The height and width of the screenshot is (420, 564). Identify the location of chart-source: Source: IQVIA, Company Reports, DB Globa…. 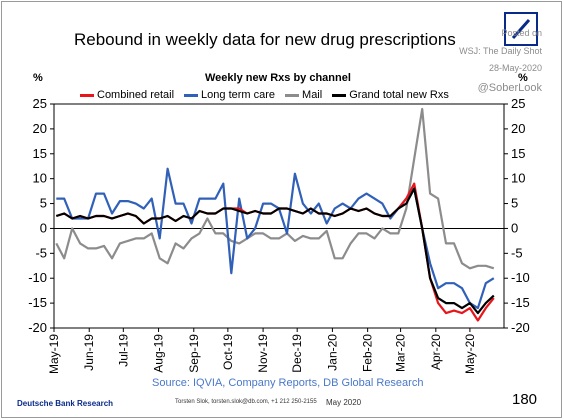
(288, 383).